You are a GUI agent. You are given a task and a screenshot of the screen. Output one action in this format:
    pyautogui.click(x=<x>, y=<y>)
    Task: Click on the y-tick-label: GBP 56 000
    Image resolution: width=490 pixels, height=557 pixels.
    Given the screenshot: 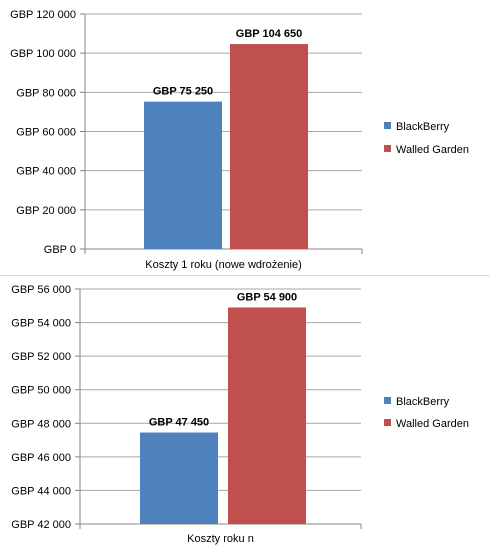 What is the action you would take?
    pyautogui.click(x=41, y=290)
    